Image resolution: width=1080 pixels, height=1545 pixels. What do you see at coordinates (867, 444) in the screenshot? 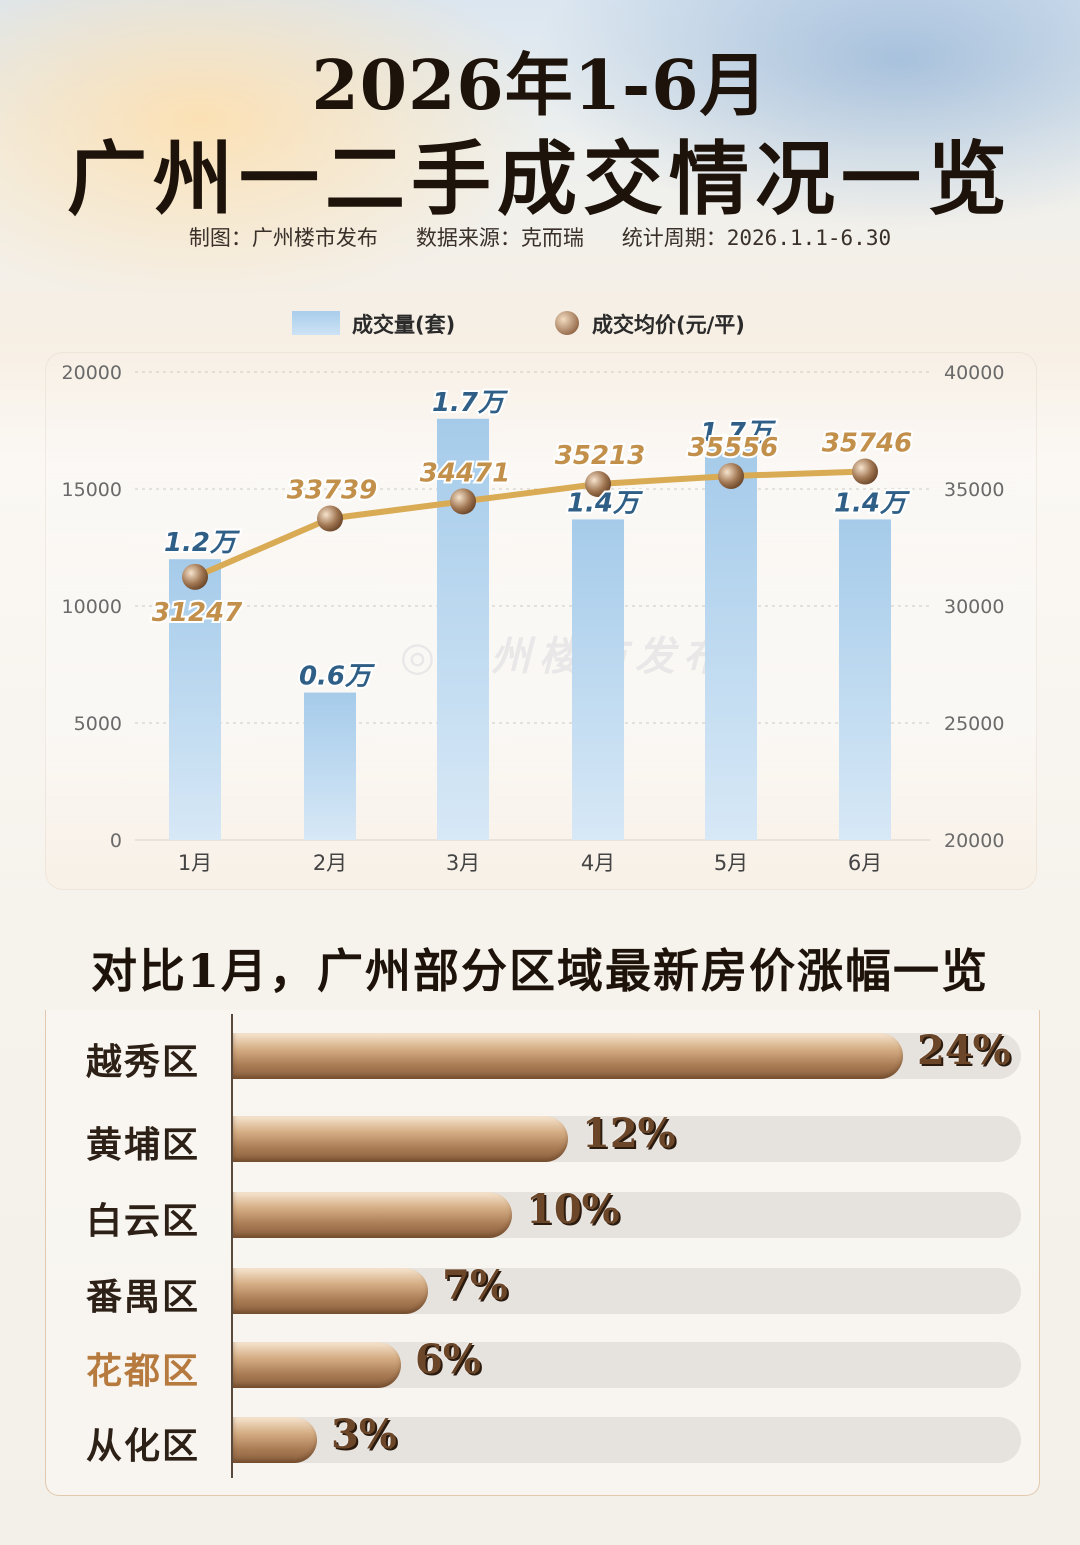
I see `price-data-label: 35746` at bounding box center [867, 444].